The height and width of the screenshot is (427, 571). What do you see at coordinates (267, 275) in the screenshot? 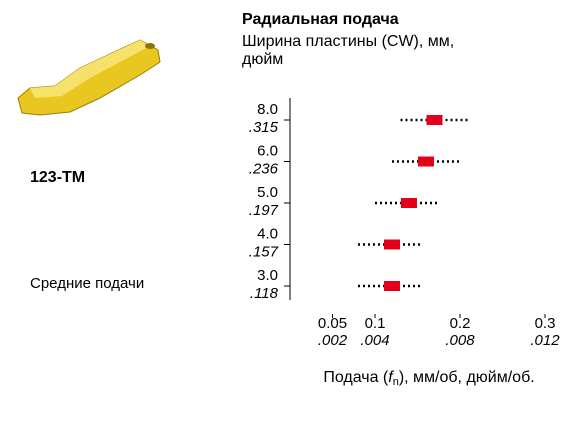
I see `y-tick-label: 3.0` at bounding box center [267, 275].